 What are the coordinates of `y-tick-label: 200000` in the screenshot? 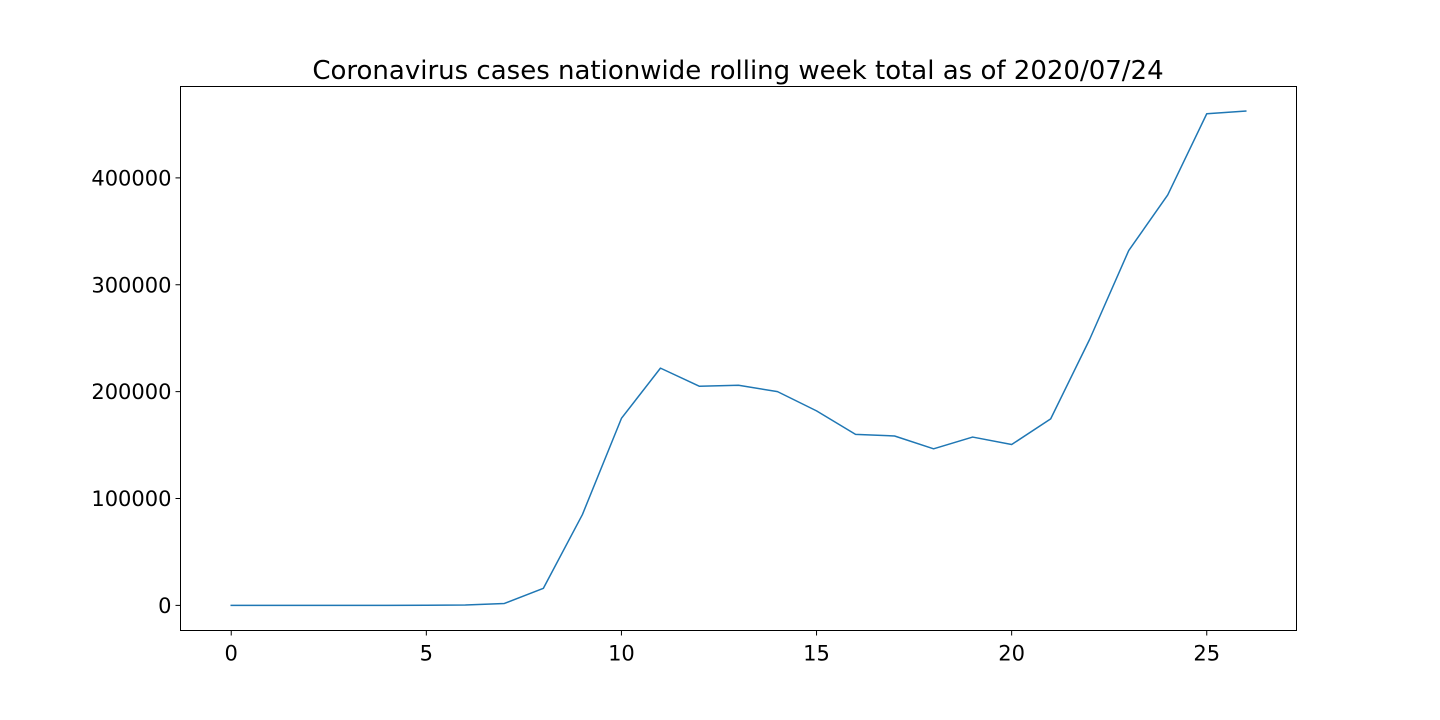 It's located at (131, 392).